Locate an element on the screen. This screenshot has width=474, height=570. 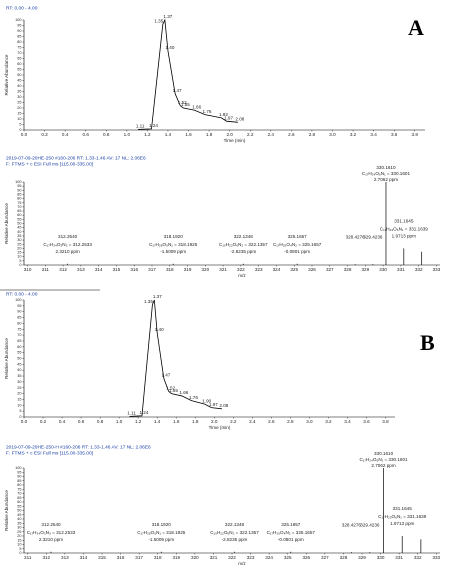
x-axis-label: m/z is located at coordinates (242, 563).